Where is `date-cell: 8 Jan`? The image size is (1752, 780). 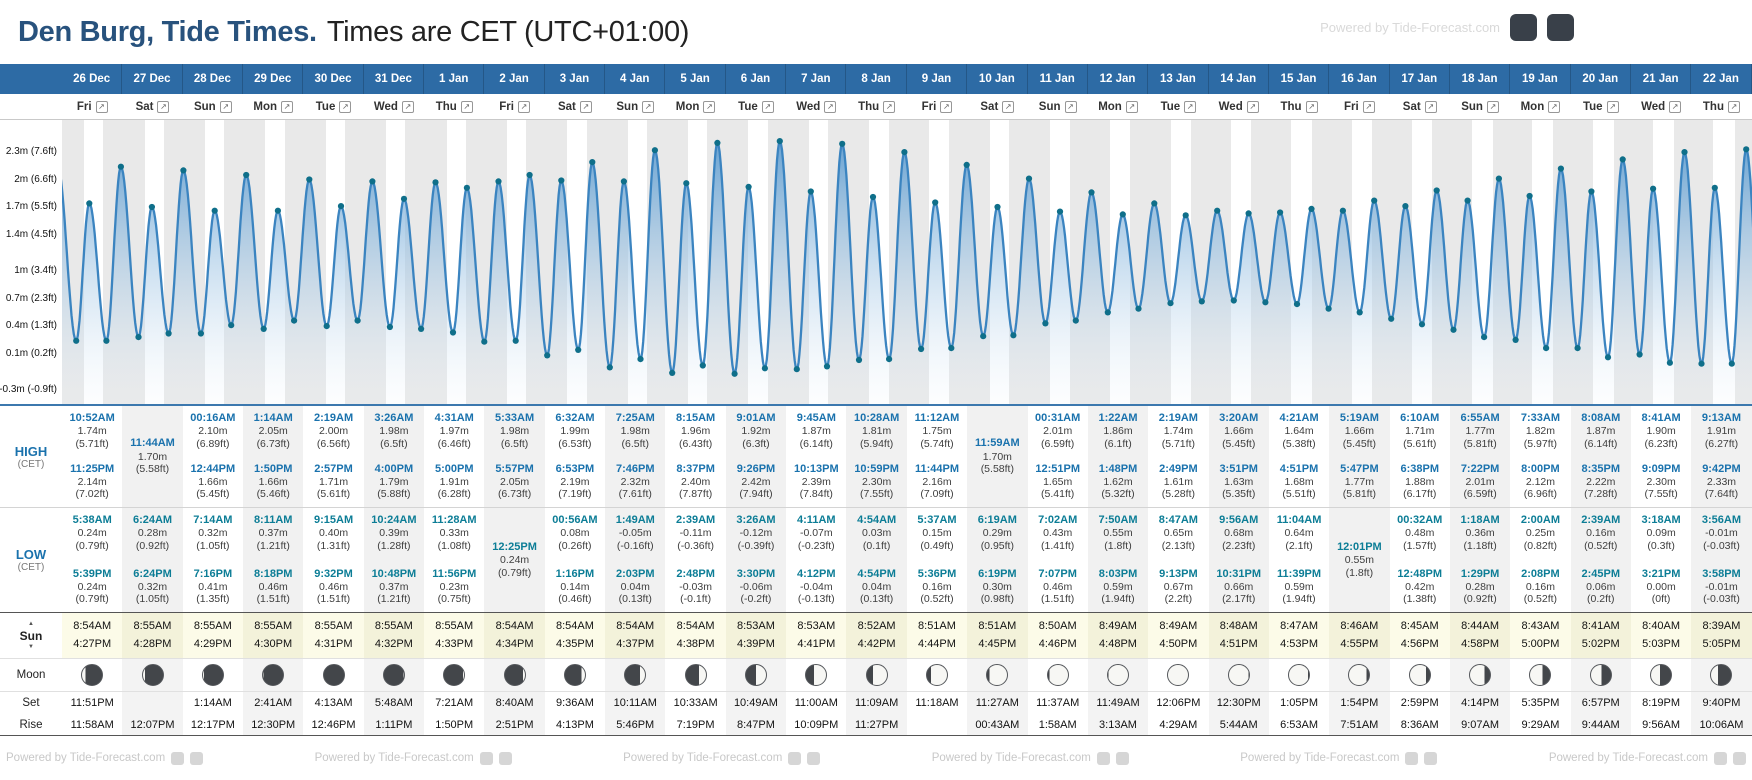
date-cell: 8 Jan is located at coordinates (876, 79).